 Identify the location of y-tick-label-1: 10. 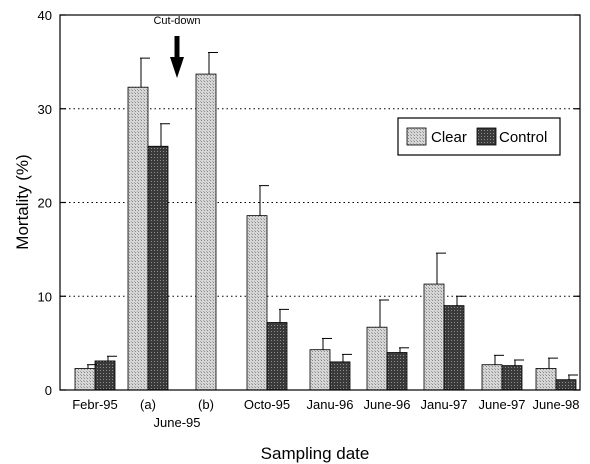
(45, 296).